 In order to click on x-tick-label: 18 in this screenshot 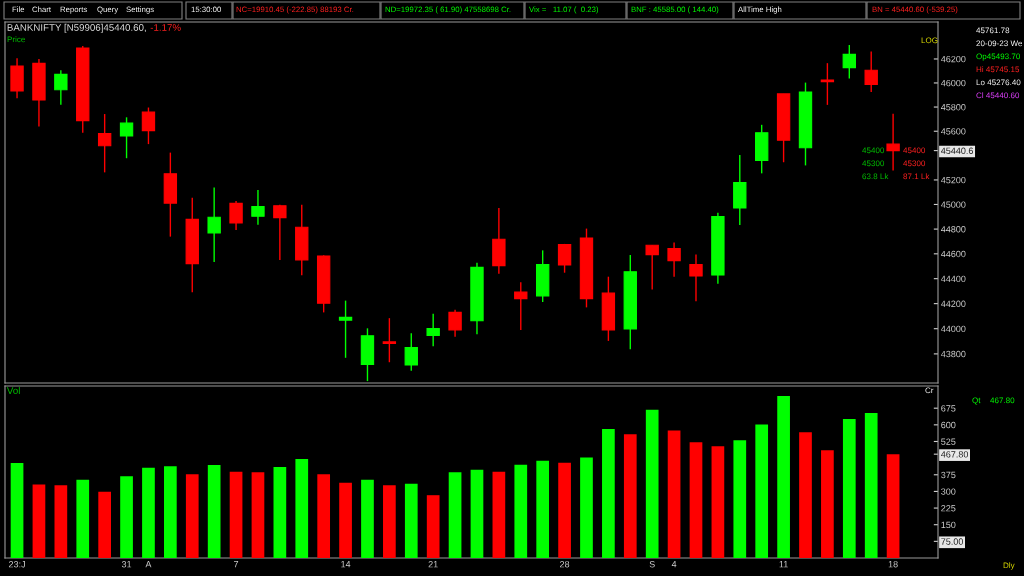, I will do `click(893, 564)`.